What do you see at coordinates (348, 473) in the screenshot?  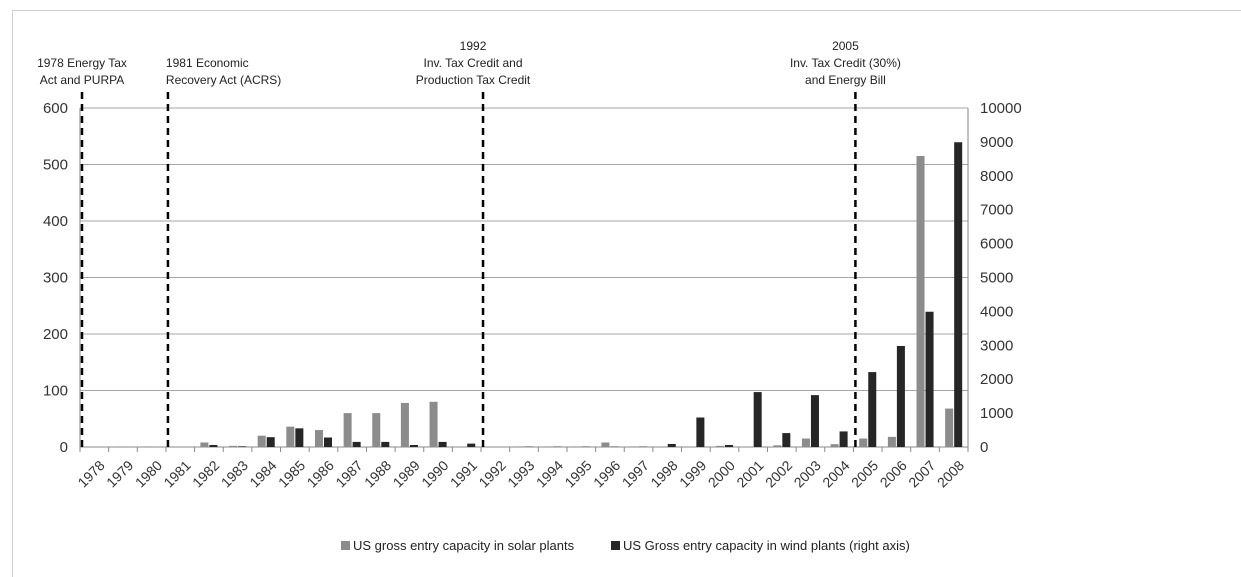 I see `x-tick-label: 1987` at bounding box center [348, 473].